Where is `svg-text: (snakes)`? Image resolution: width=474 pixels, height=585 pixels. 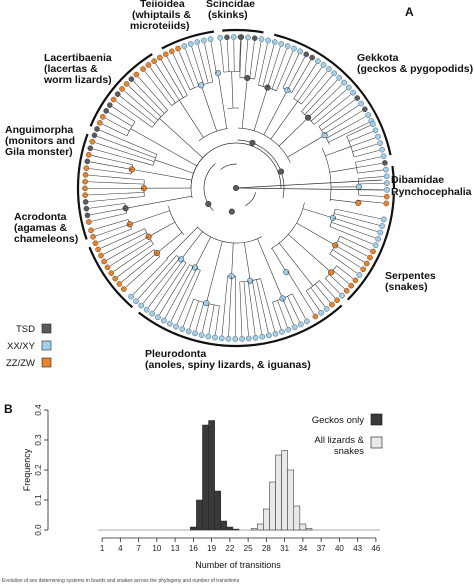
svg-text: (snakes) is located at coordinates (406, 287).